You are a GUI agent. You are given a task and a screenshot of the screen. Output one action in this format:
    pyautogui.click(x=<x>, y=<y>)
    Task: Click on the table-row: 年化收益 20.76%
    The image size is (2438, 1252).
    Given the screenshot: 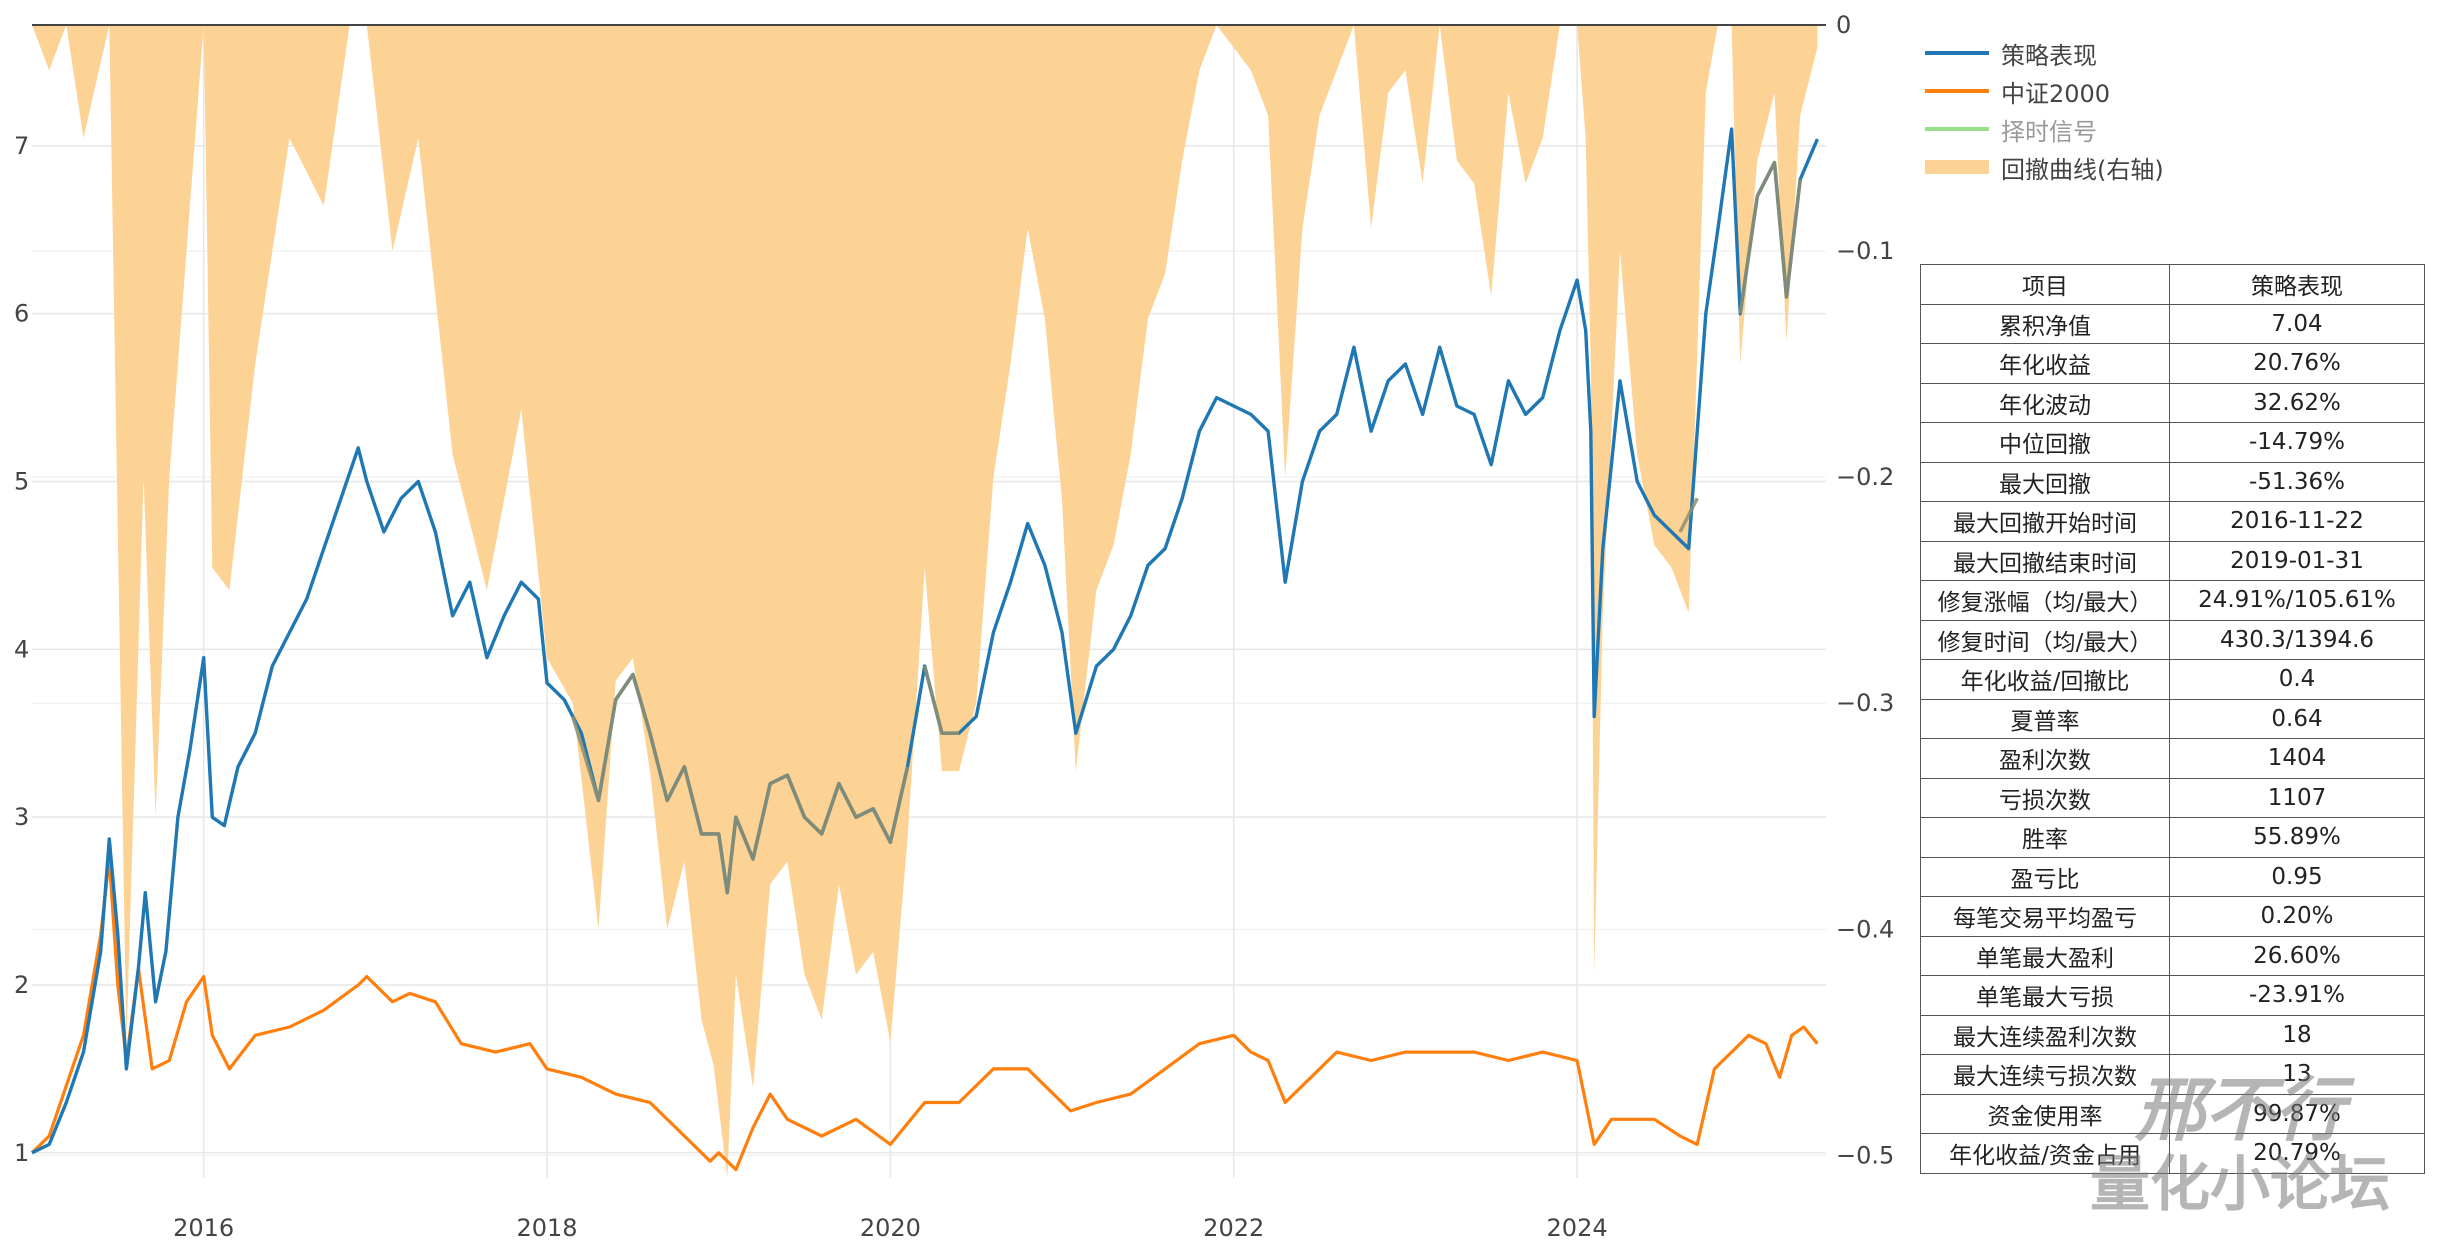 What is the action you would take?
    pyautogui.click(x=2172, y=363)
    